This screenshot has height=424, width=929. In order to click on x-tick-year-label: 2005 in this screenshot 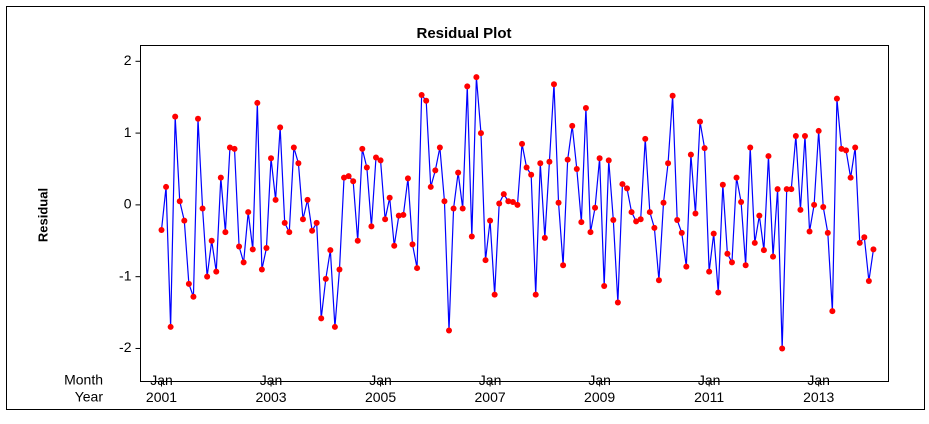, I will do `click(380, 397)`.